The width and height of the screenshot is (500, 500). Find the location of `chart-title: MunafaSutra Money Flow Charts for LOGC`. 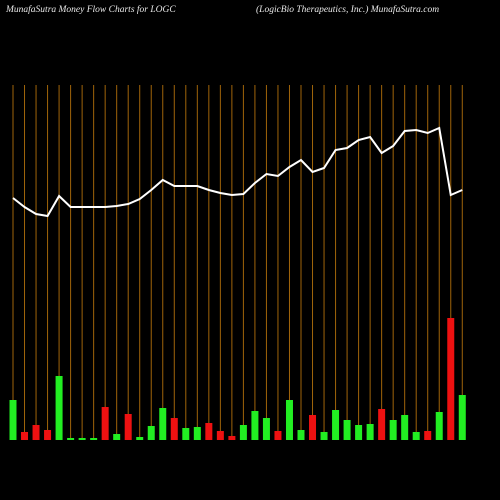

chart-title: MunafaSutra Money Flow Charts for LOGC is located at coordinates (90, 9).